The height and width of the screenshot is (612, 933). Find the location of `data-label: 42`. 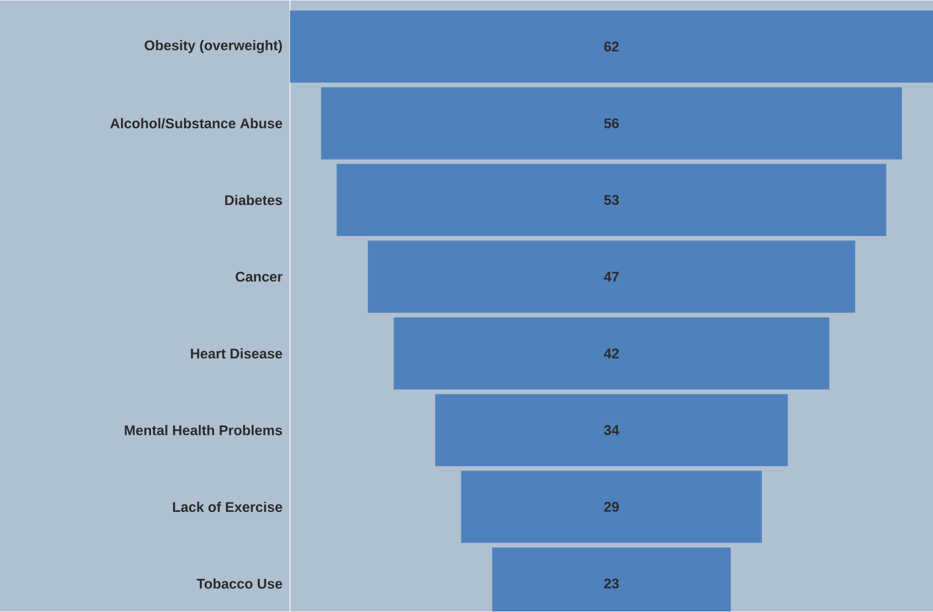

data-label: 42 is located at coordinates (611, 353).